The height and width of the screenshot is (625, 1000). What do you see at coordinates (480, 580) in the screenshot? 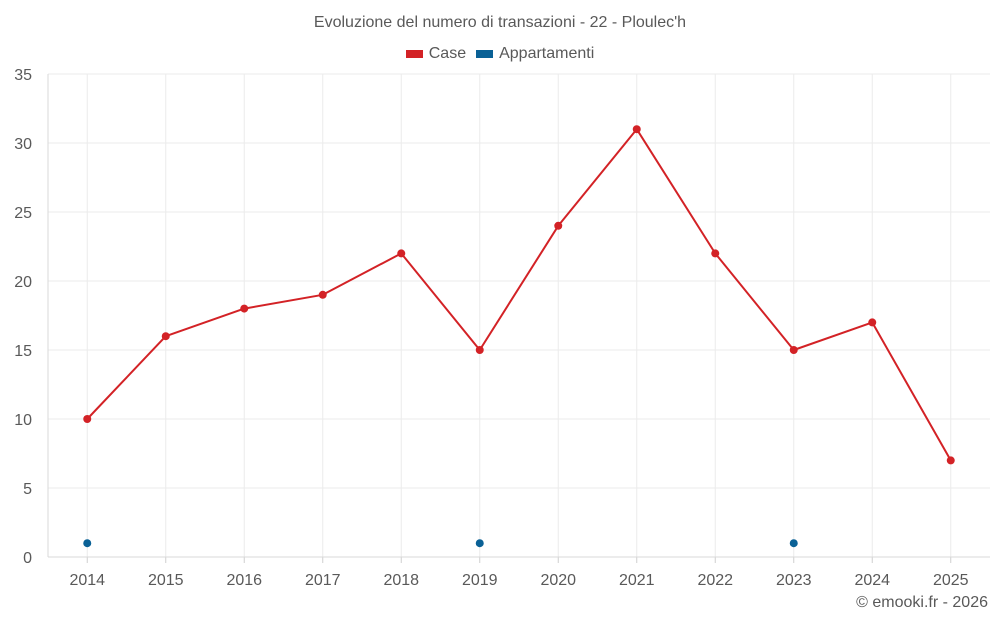
I see `x-tick-label: 2019` at bounding box center [480, 580].